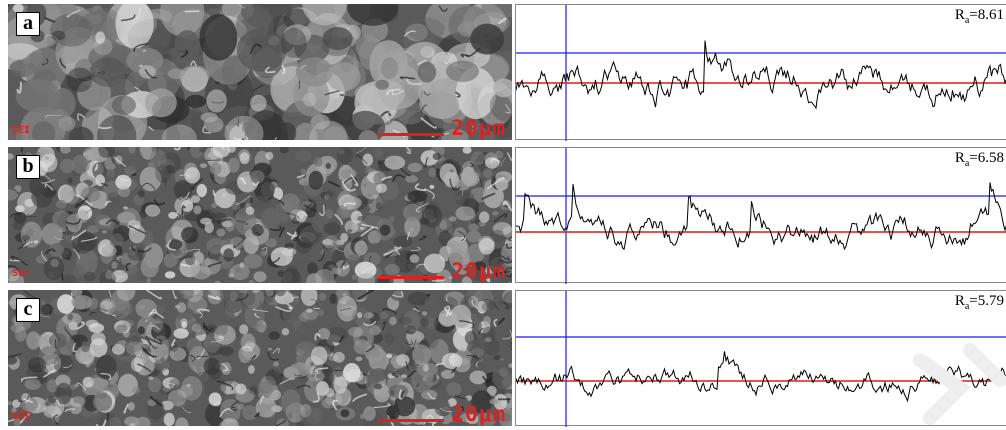 This screenshot has width=1006, height=430. What do you see at coordinates (959, 384) in the screenshot?
I see `watermark-logo` at bounding box center [959, 384].